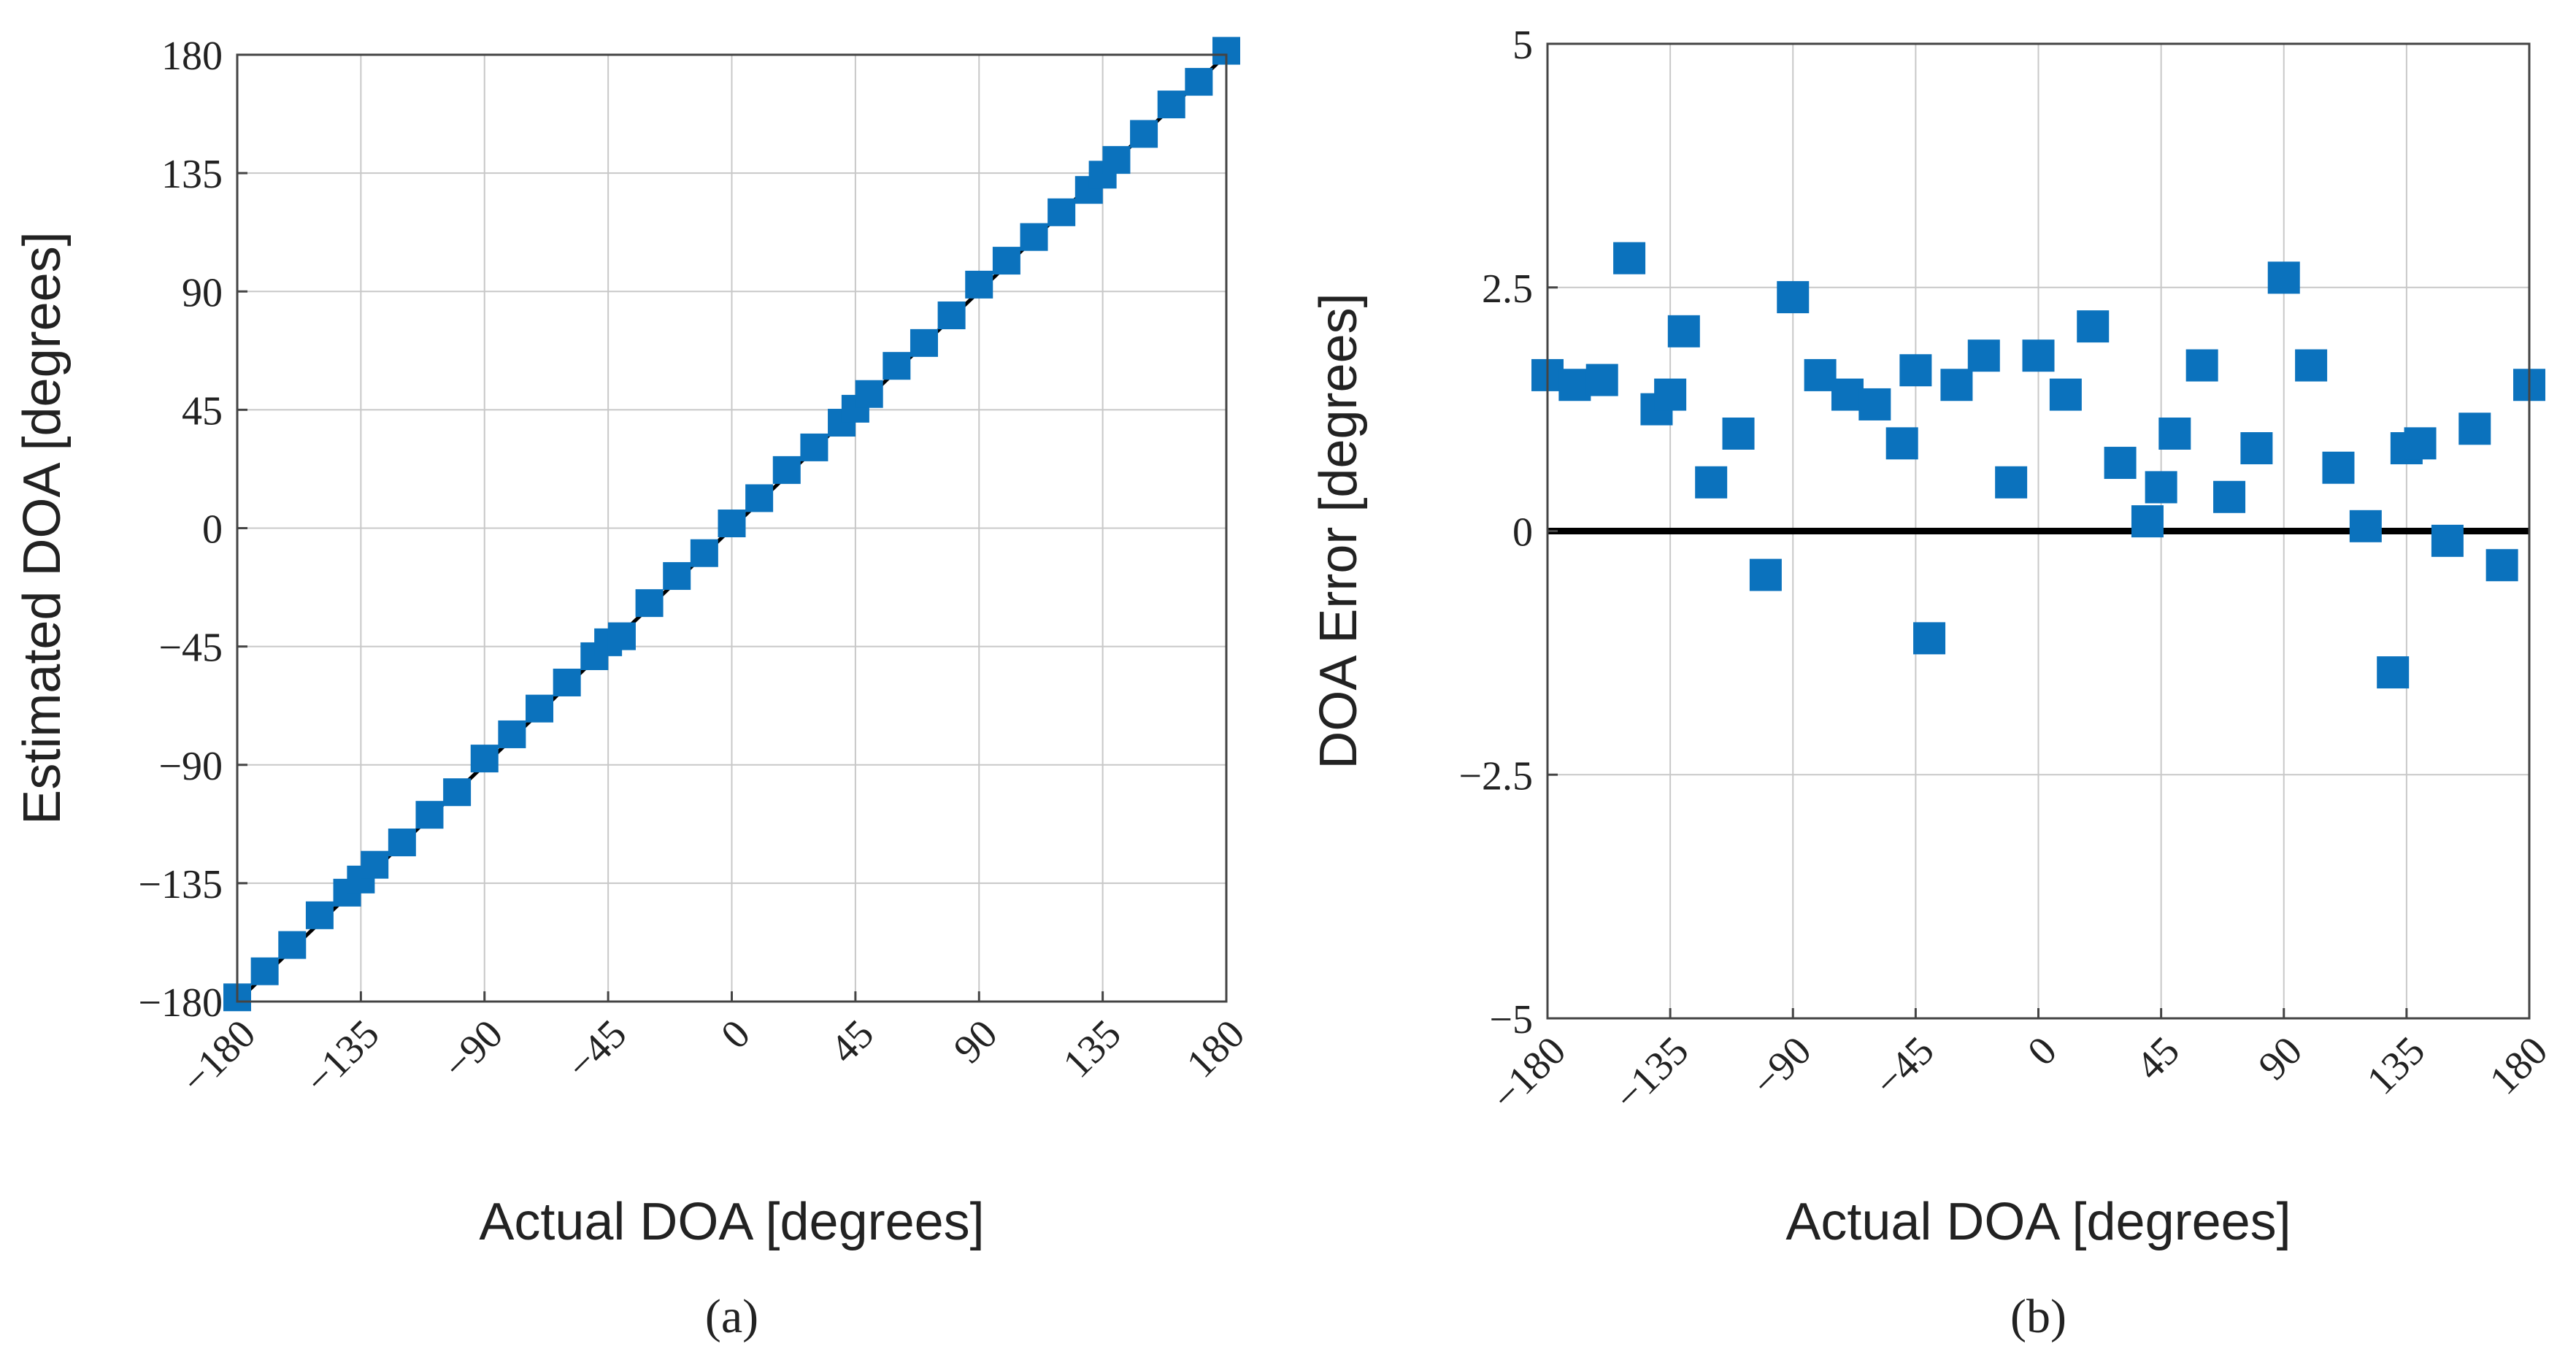 This screenshot has width=2576, height=1368. I want to click on panel-b-panel-label: (b), so click(2038, 1316).